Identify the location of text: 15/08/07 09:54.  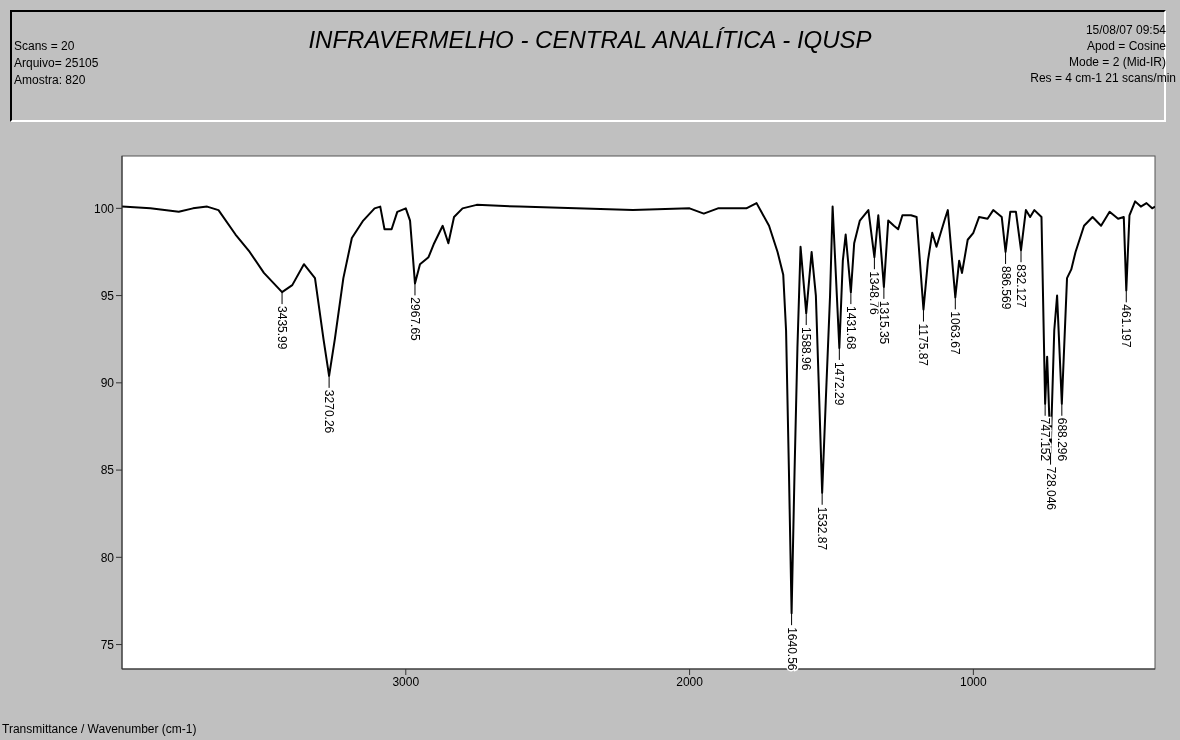
(1125, 30).